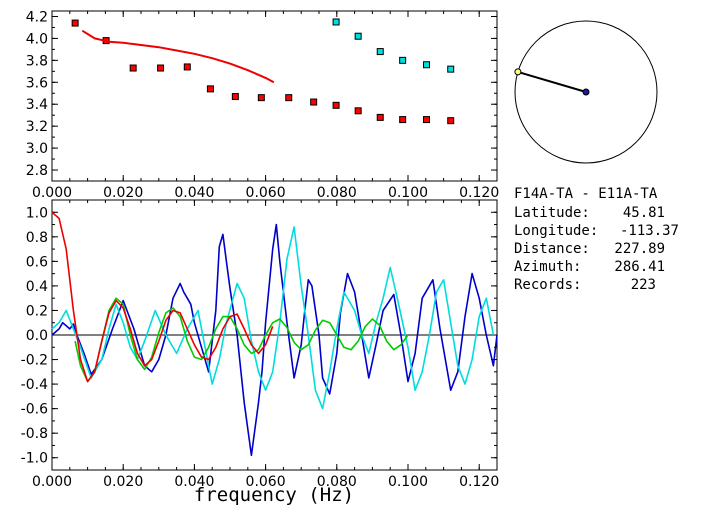 The width and height of the screenshot is (701, 519). I want to click on y-tick-label: 4.2, so click(37, 17).